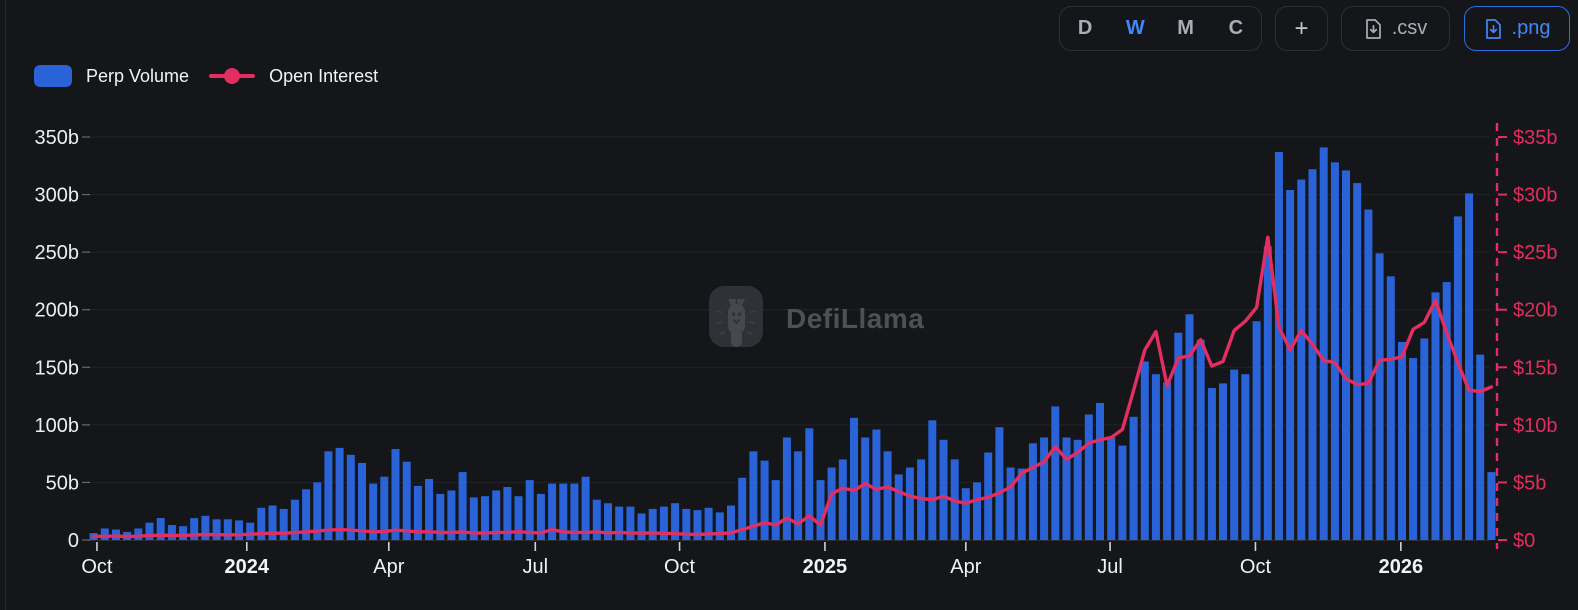  What do you see at coordinates (1186, 28) in the screenshot?
I see `range-button-m: M` at bounding box center [1186, 28].